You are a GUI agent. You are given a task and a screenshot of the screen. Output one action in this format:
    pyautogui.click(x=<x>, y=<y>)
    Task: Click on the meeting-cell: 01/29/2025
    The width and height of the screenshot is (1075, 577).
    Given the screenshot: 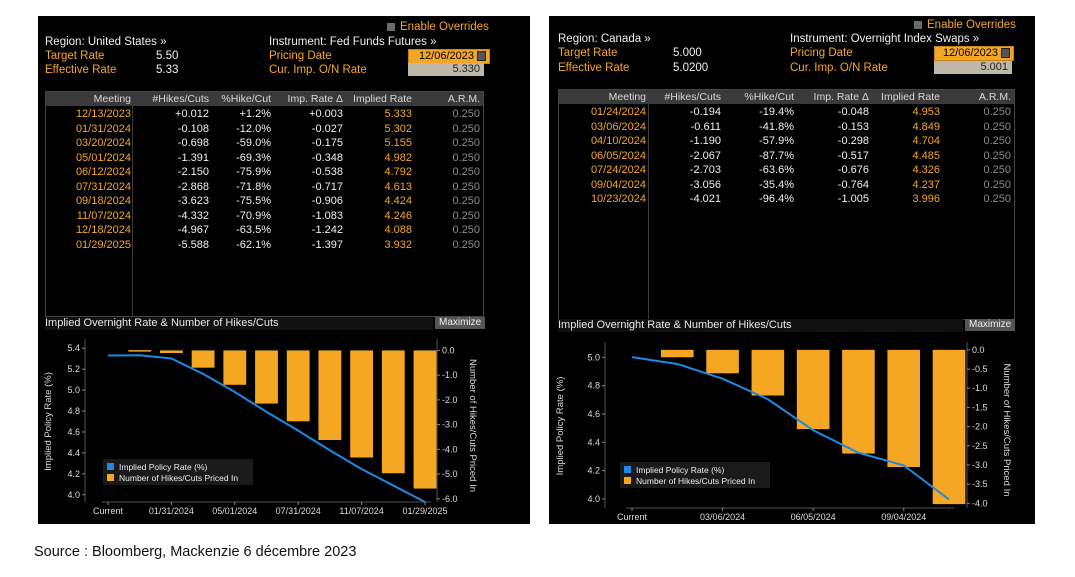 What is the action you would take?
    pyautogui.click(x=103, y=244)
    